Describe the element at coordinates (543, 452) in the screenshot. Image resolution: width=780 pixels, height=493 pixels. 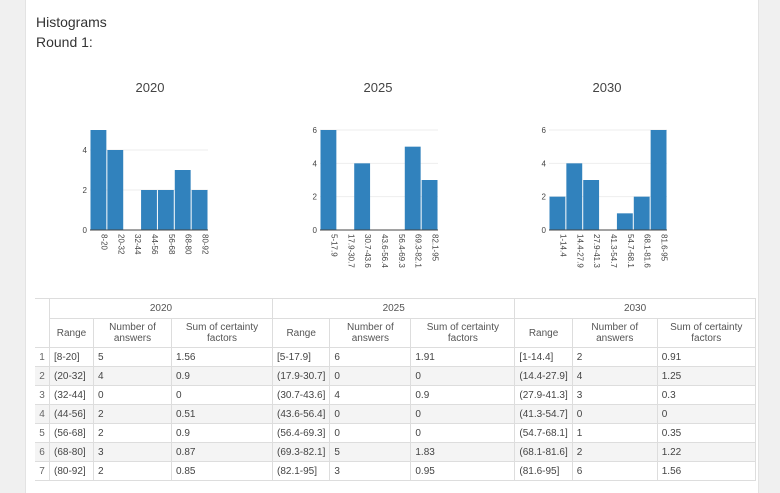
I see `table-cell: (68.1-81.6]` at that location.